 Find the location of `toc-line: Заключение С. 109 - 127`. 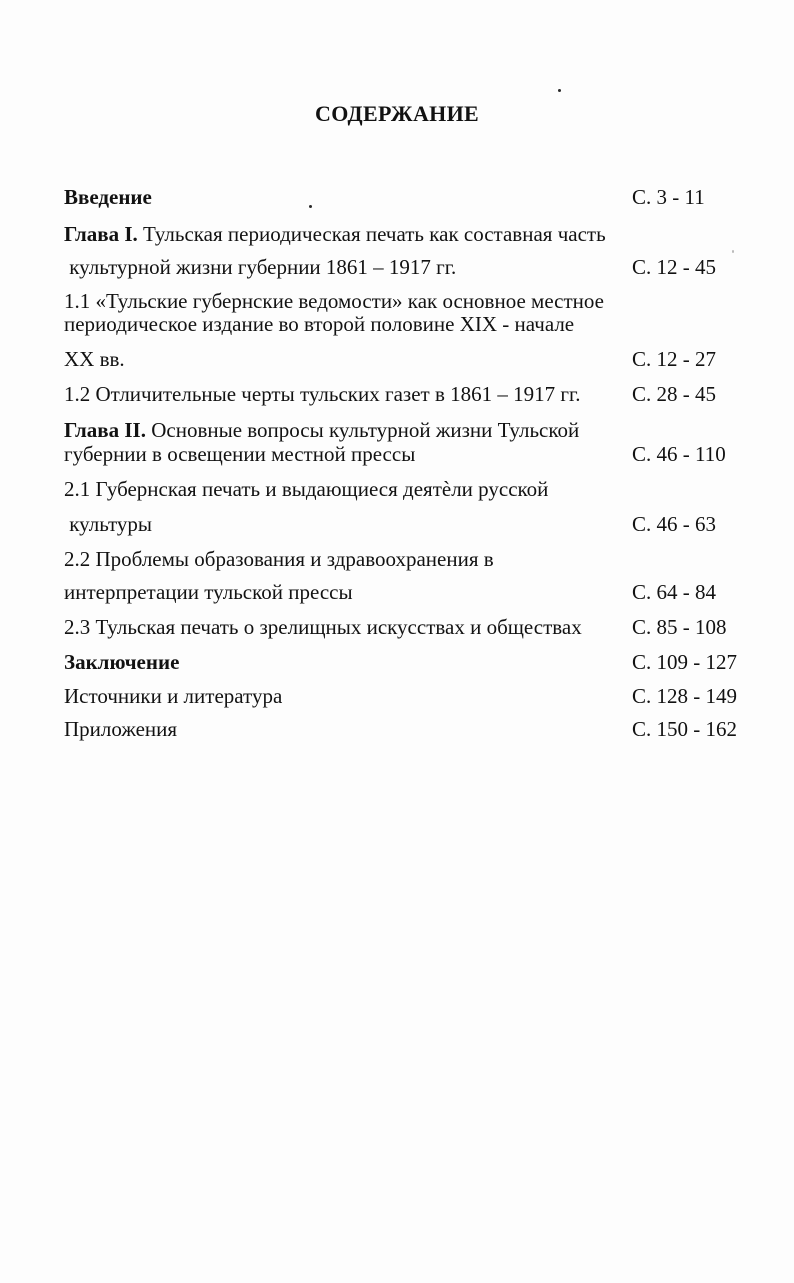

toc-line: Заключение С. 109 - 127 is located at coordinates (429, 662).